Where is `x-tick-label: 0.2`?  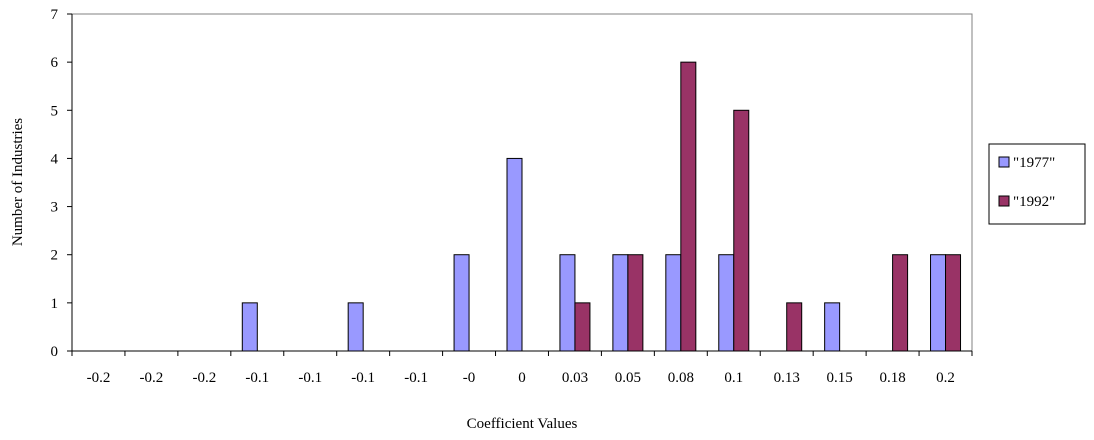 x-tick-label: 0.2 is located at coordinates (945, 378).